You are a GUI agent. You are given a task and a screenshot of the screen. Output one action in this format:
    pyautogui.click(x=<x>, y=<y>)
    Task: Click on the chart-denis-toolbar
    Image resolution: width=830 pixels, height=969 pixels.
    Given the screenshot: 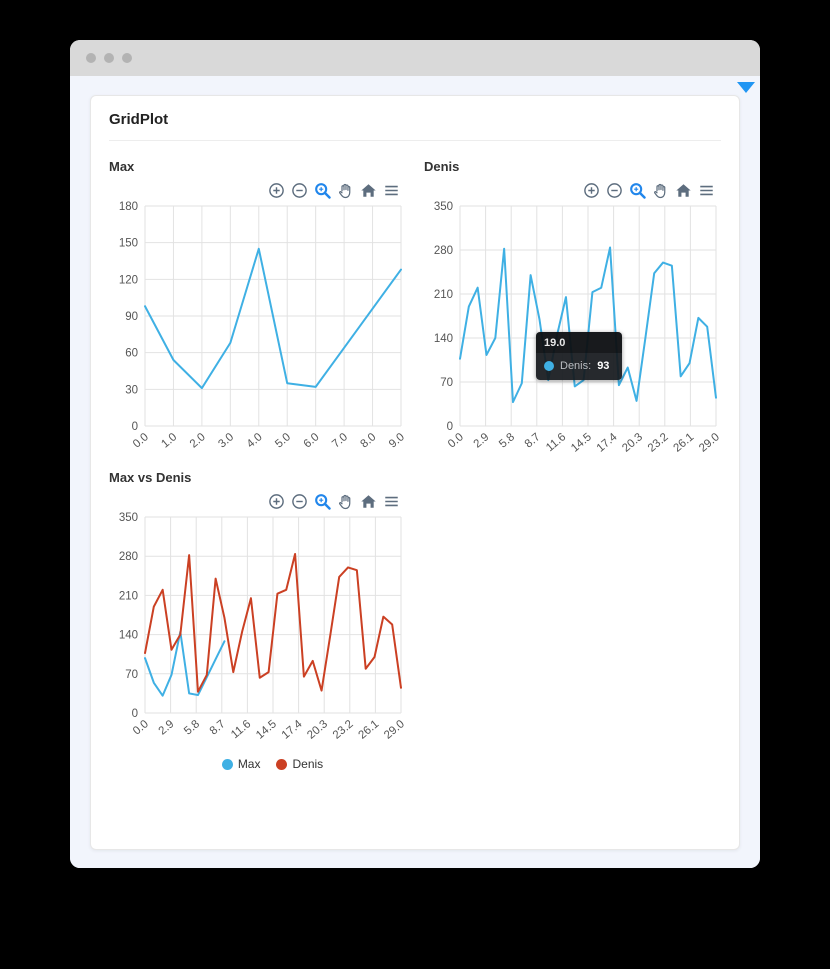 What is the action you would take?
    pyautogui.click(x=648, y=190)
    